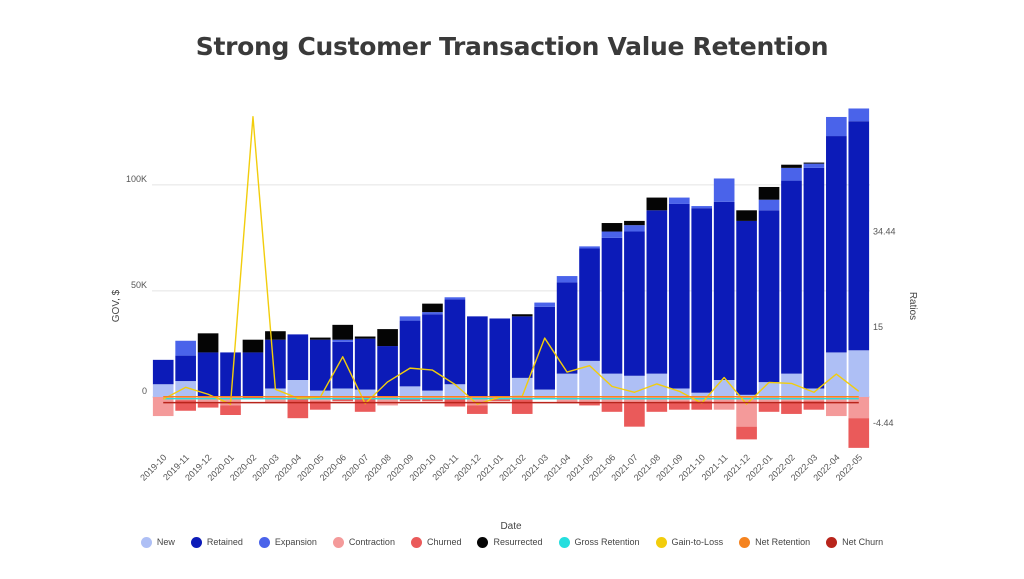 The height and width of the screenshot is (579, 1024). What do you see at coordinates (287, 542) in the screenshot?
I see `legend-item: Expansion` at bounding box center [287, 542].